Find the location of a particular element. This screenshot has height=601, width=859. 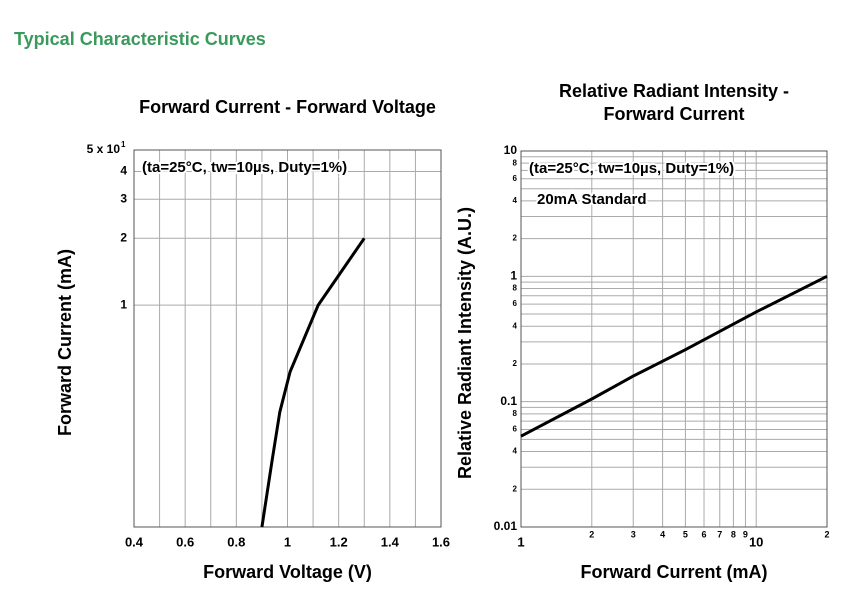

x-tick-label: 10 is located at coordinates (756, 541).